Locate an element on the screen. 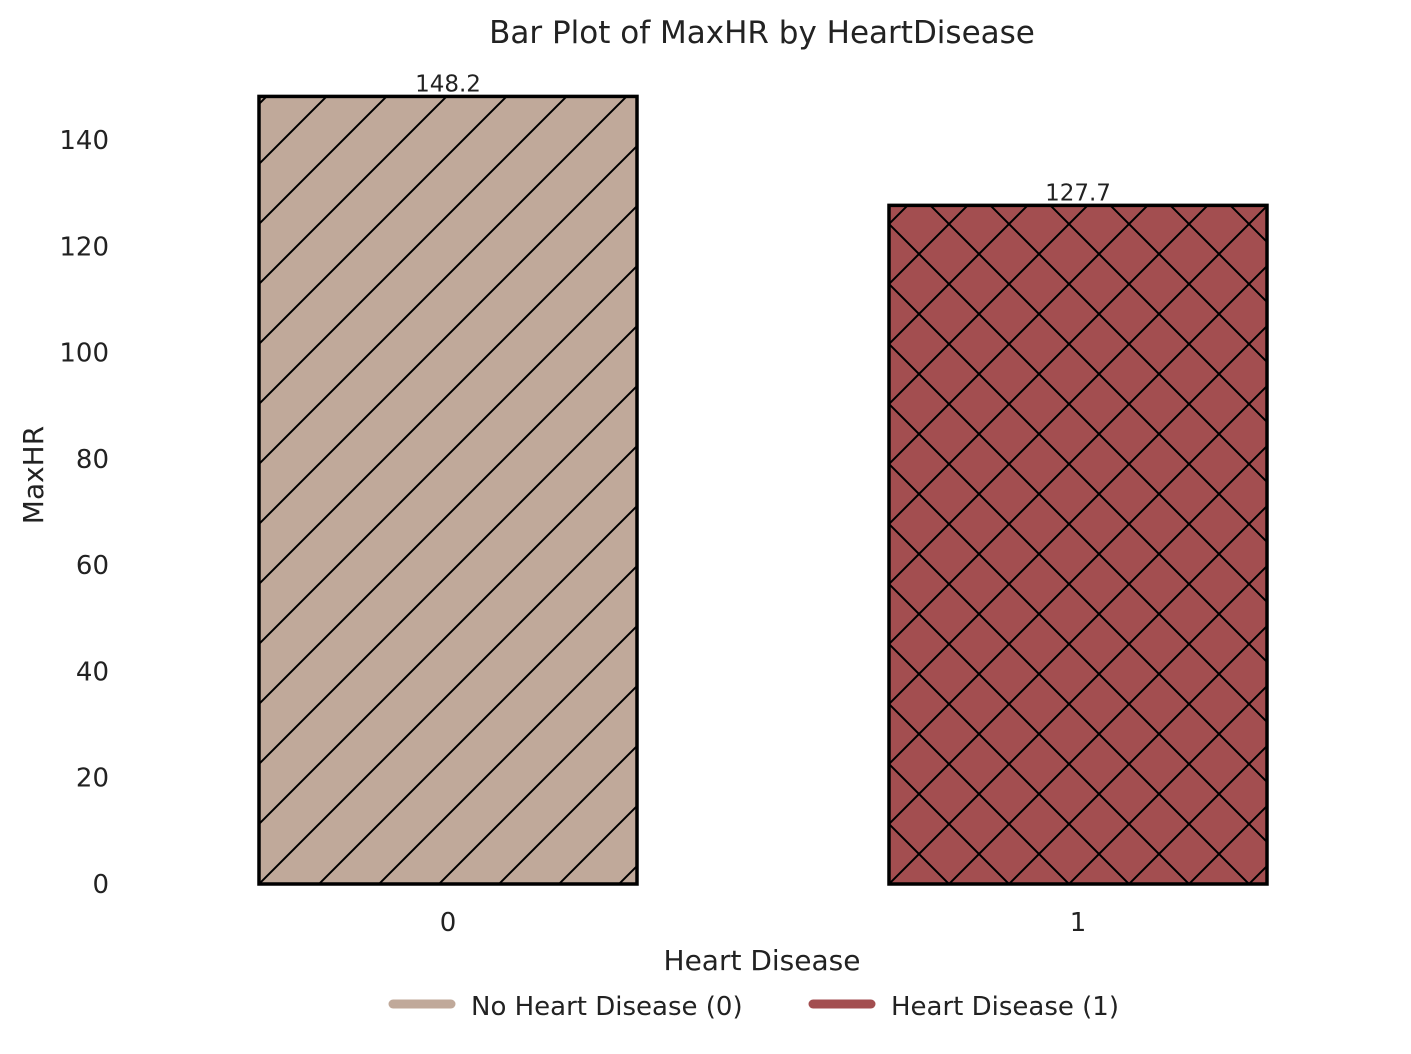 This screenshot has height=1054, width=1411. legend: No Heart Disease (0) Heart Disease (1) is located at coordinates (753, 1007).